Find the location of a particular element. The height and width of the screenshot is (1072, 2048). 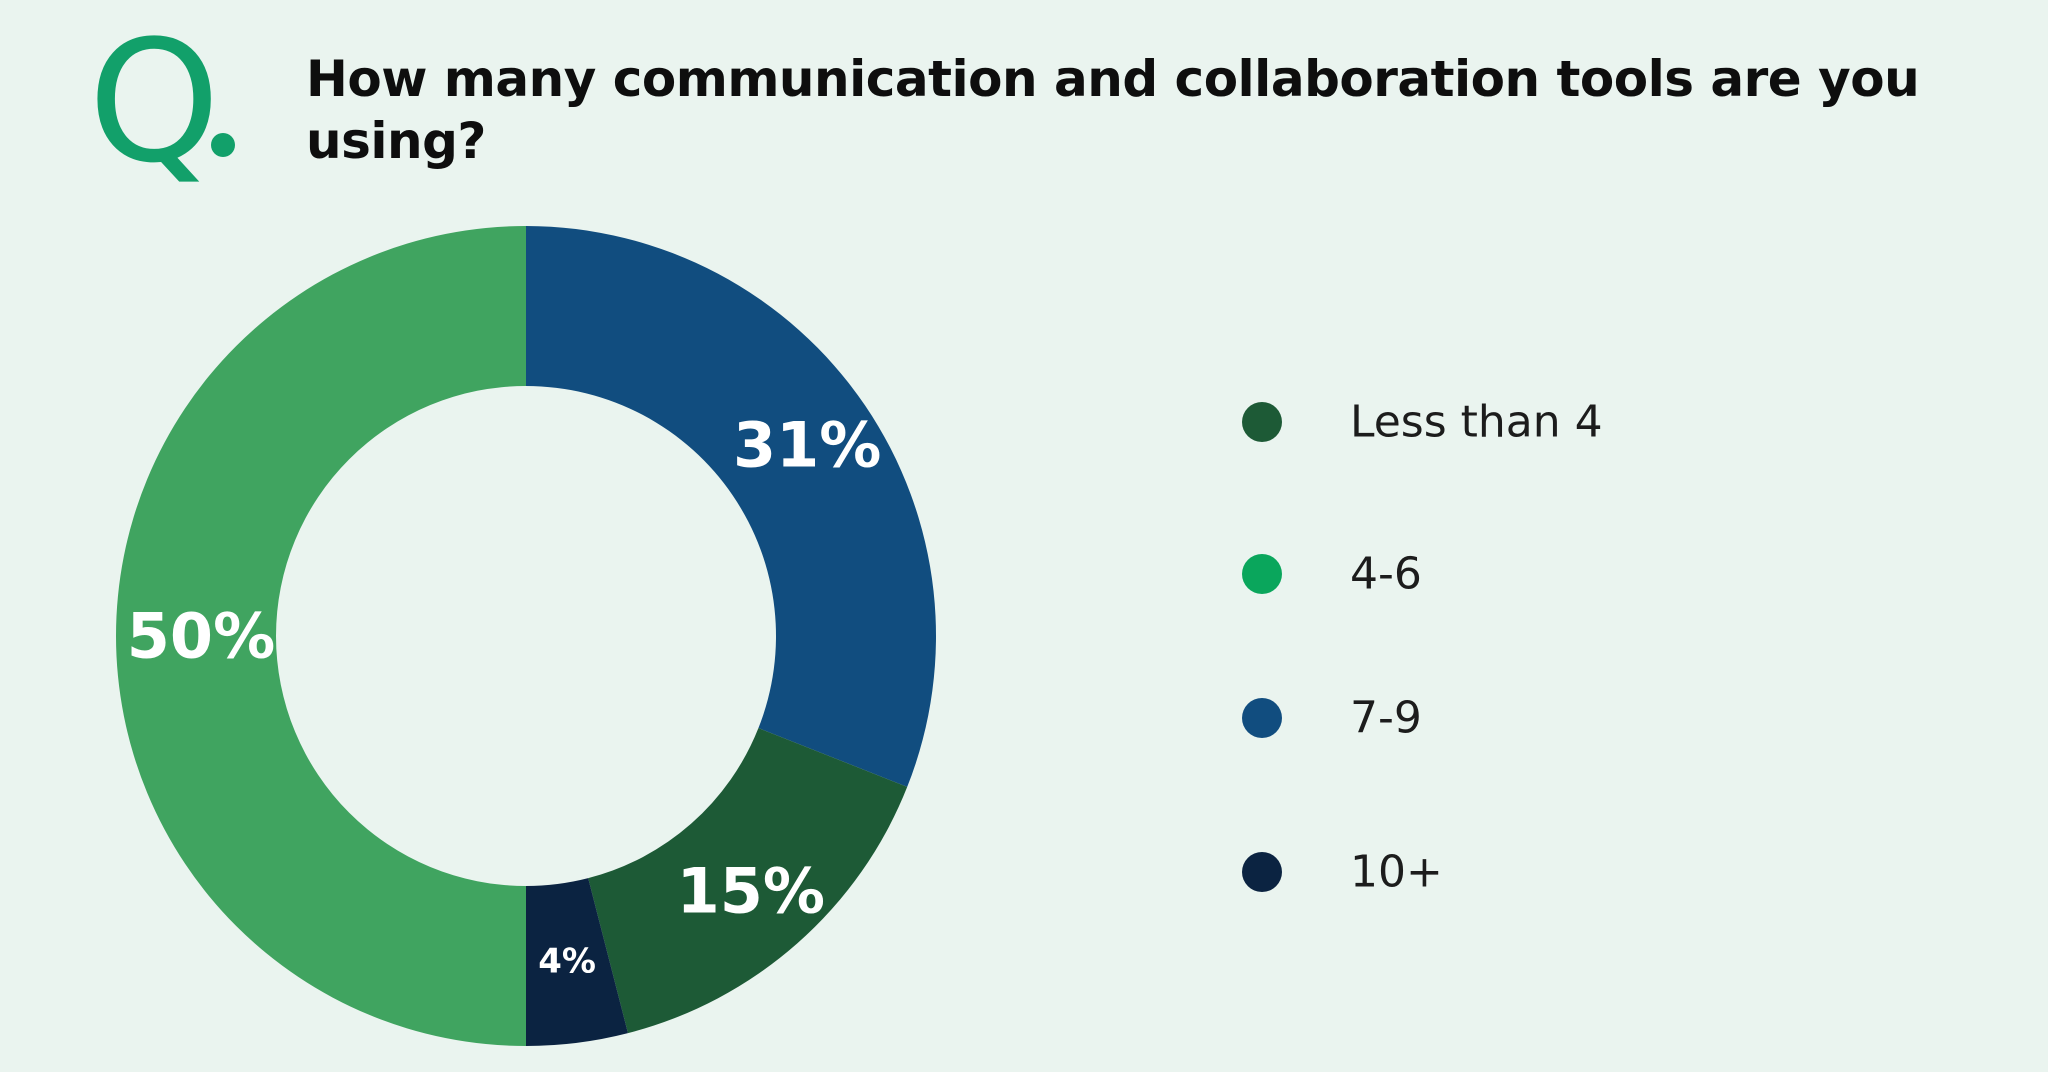

legend-label: 10+ is located at coordinates (1396, 872).